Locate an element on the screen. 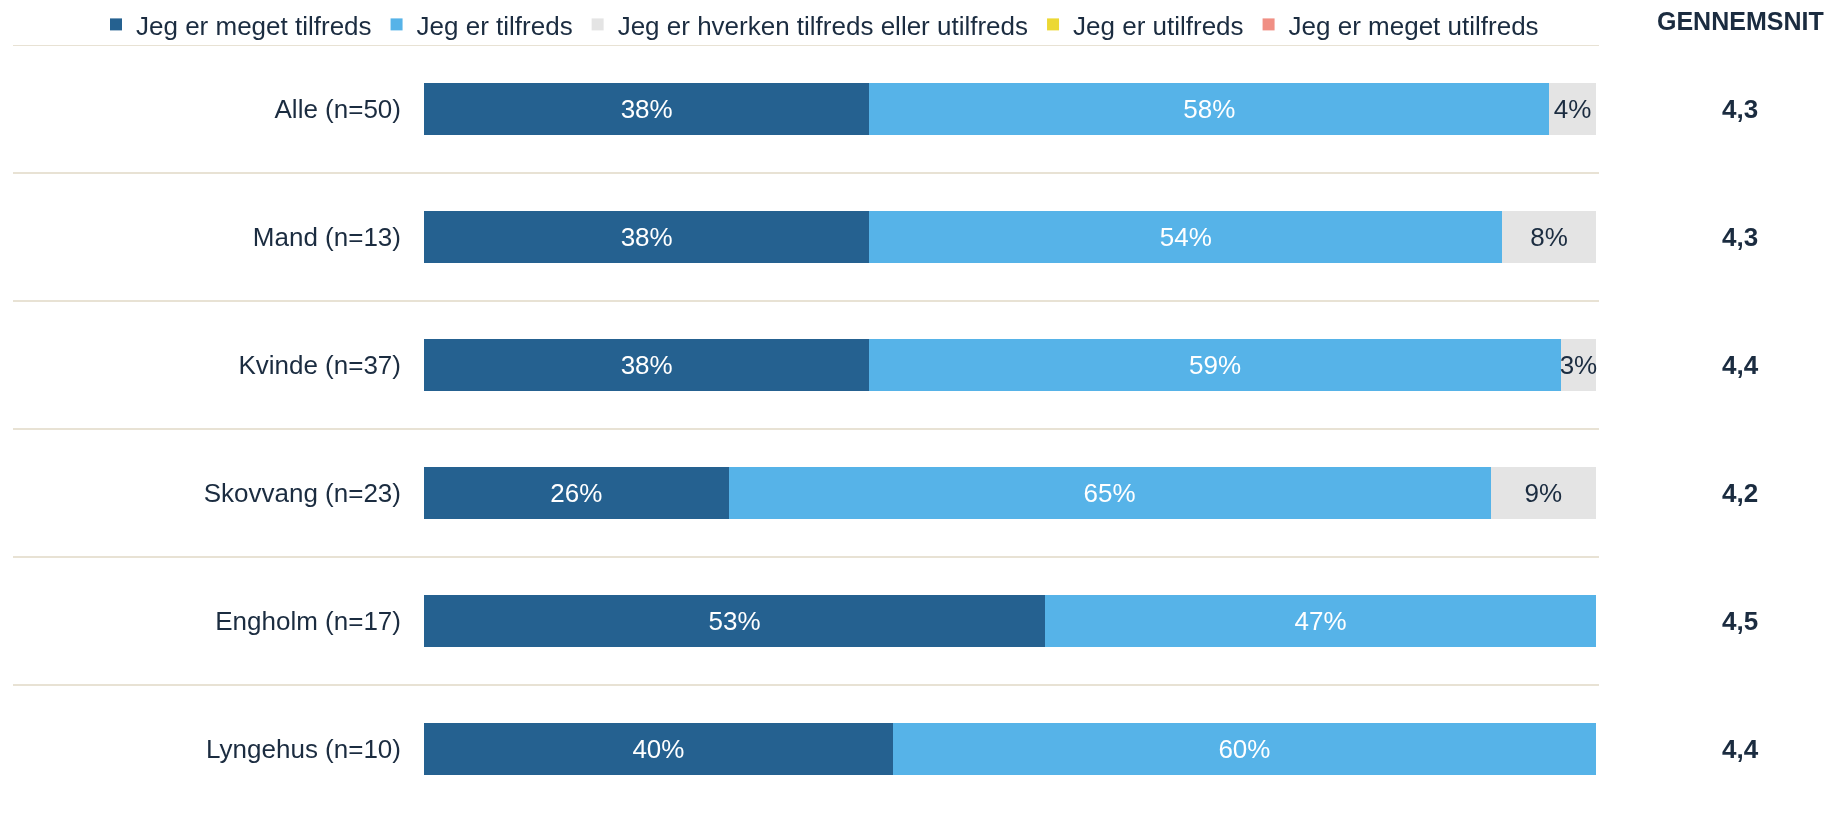  text: 4,2 is located at coordinates (1740, 493).